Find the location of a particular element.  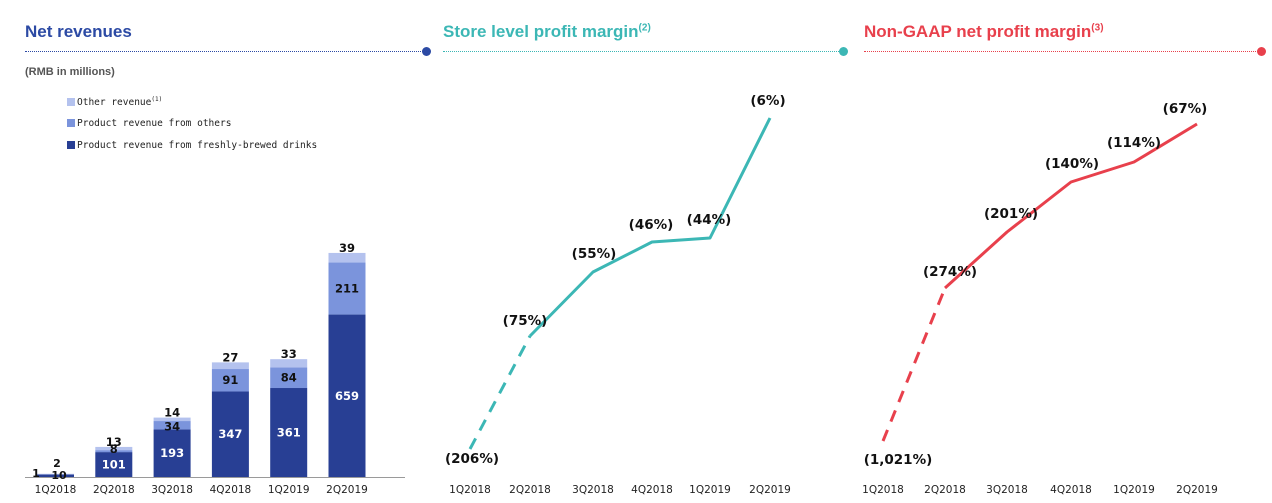

legend-swatch-other-revenue is located at coordinates (71, 102).